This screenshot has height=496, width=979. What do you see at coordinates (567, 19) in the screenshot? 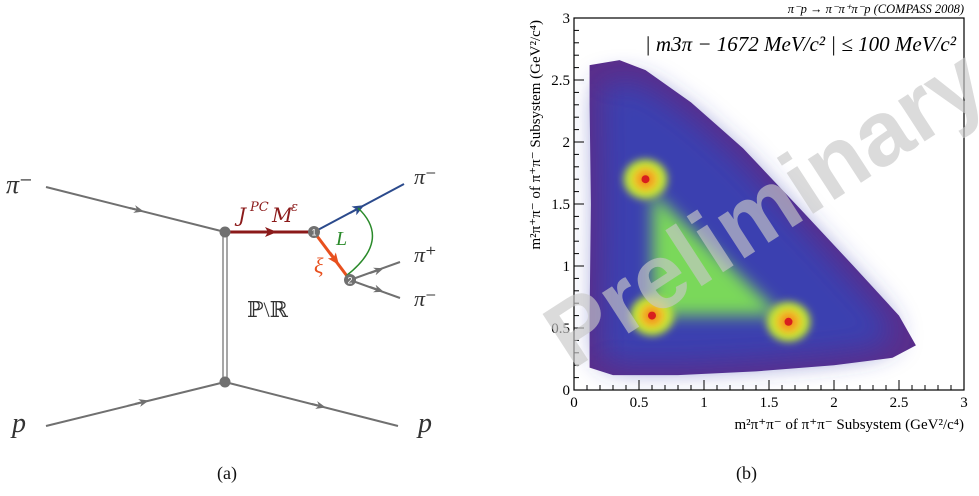
I see `y-tick-label: 3` at bounding box center [567, 19].